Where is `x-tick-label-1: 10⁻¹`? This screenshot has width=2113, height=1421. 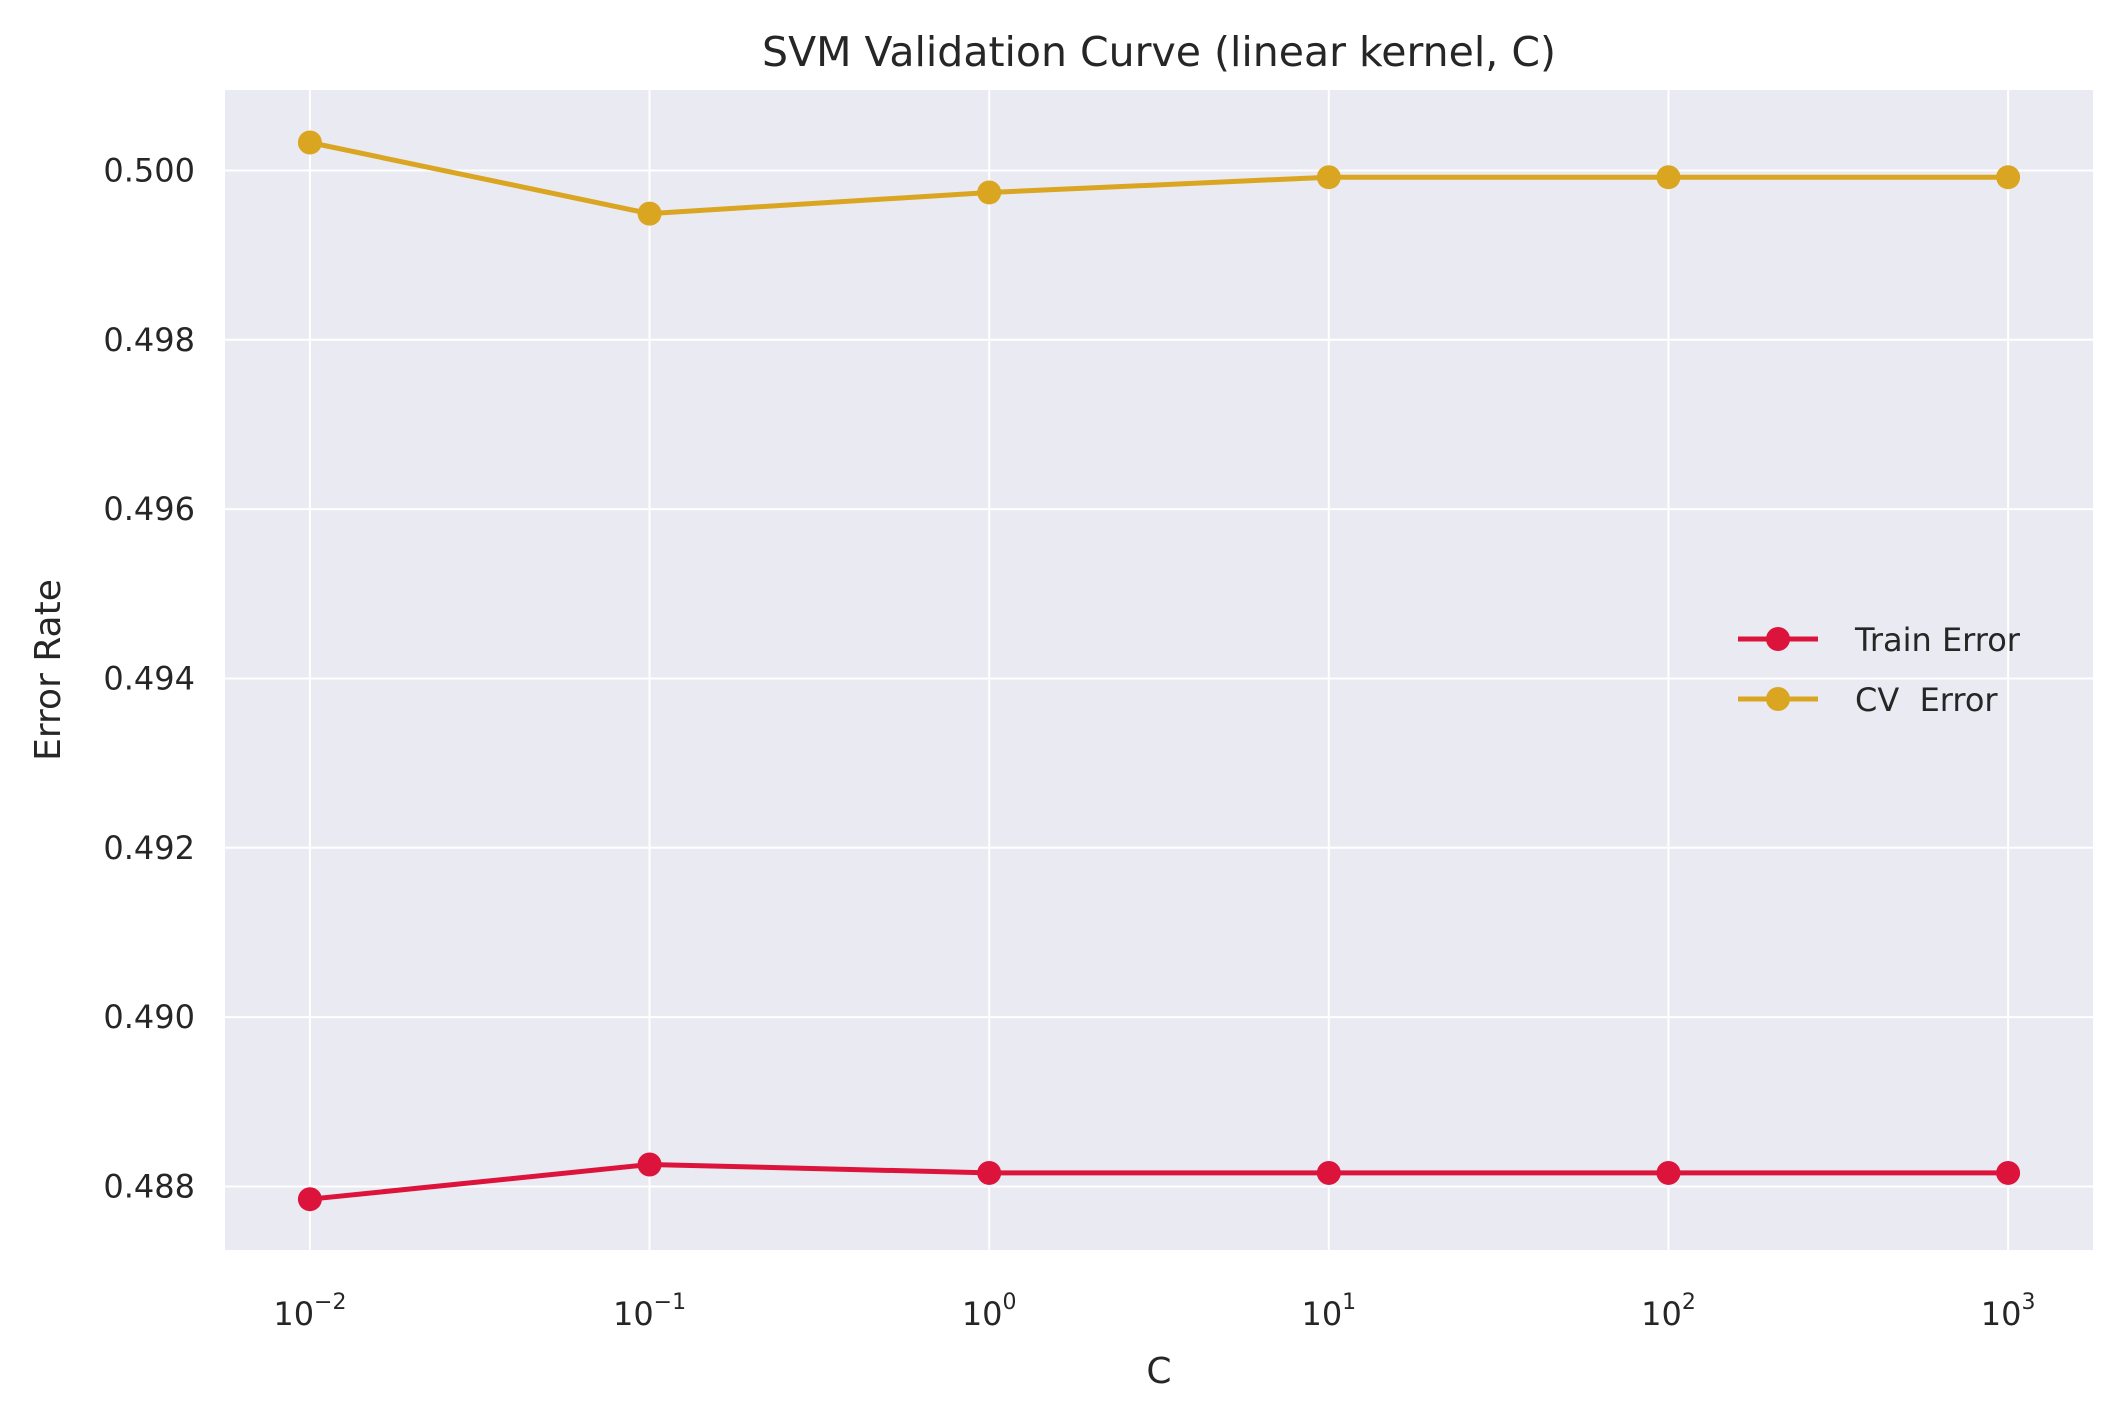 x-tick-label-1: 10⁻¹ is located at coordinates (649, 1311).